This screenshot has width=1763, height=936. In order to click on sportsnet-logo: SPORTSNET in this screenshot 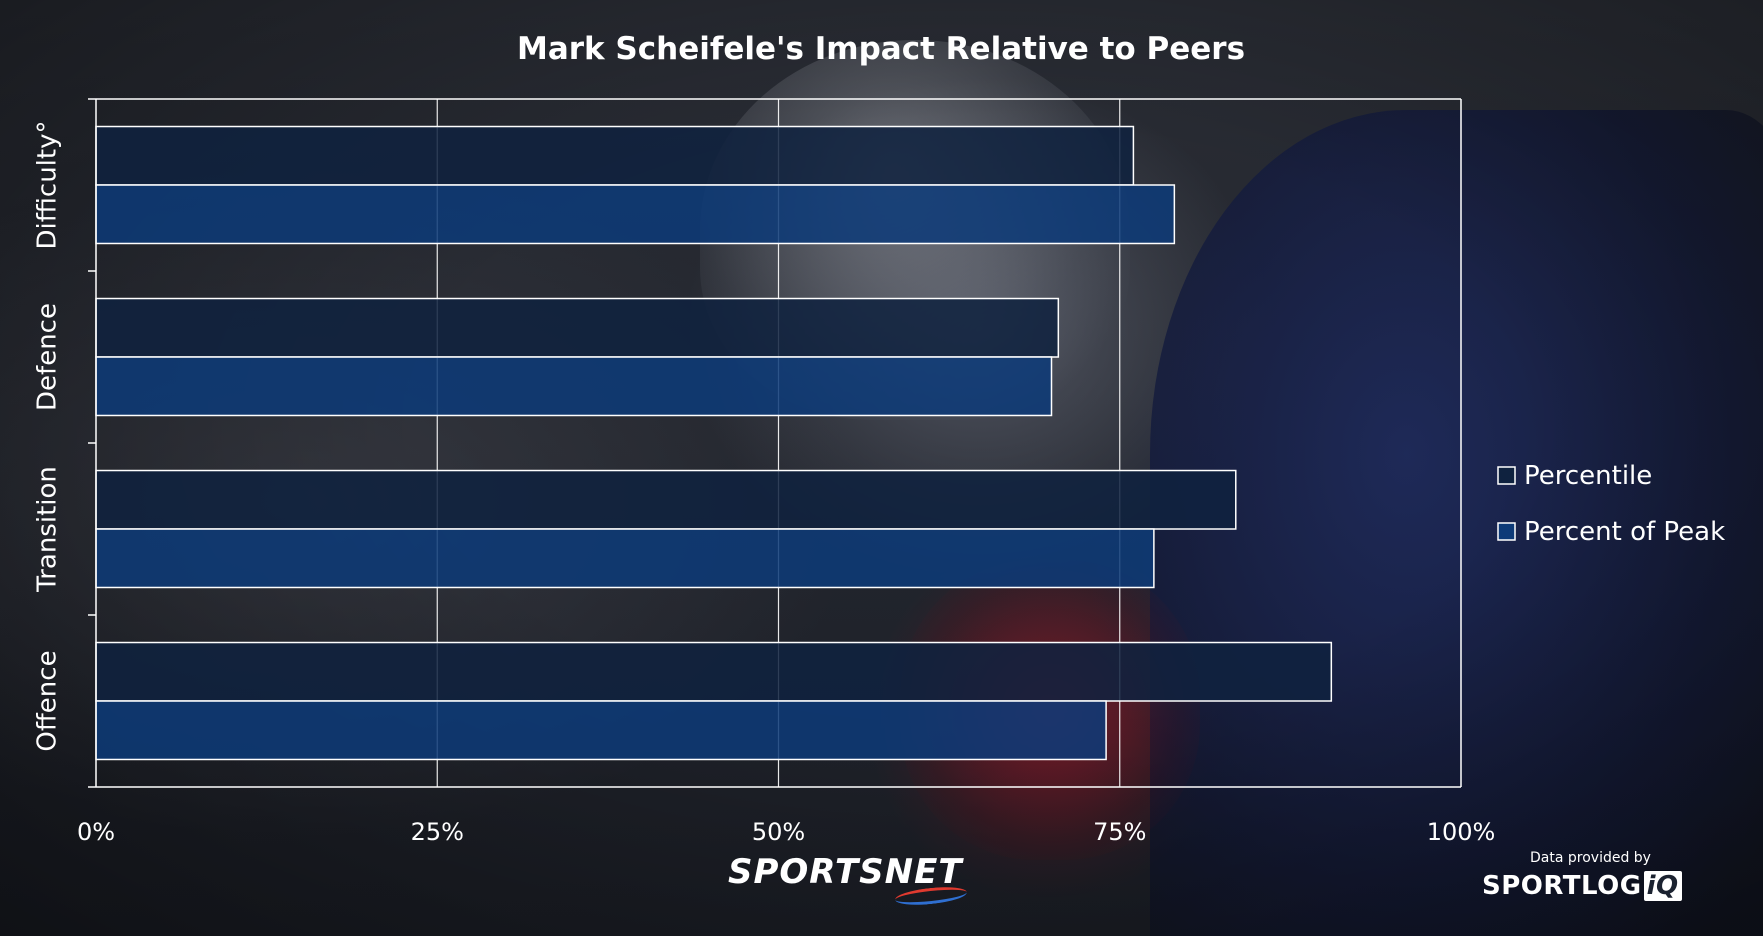, I will do `click(845, 872)`.